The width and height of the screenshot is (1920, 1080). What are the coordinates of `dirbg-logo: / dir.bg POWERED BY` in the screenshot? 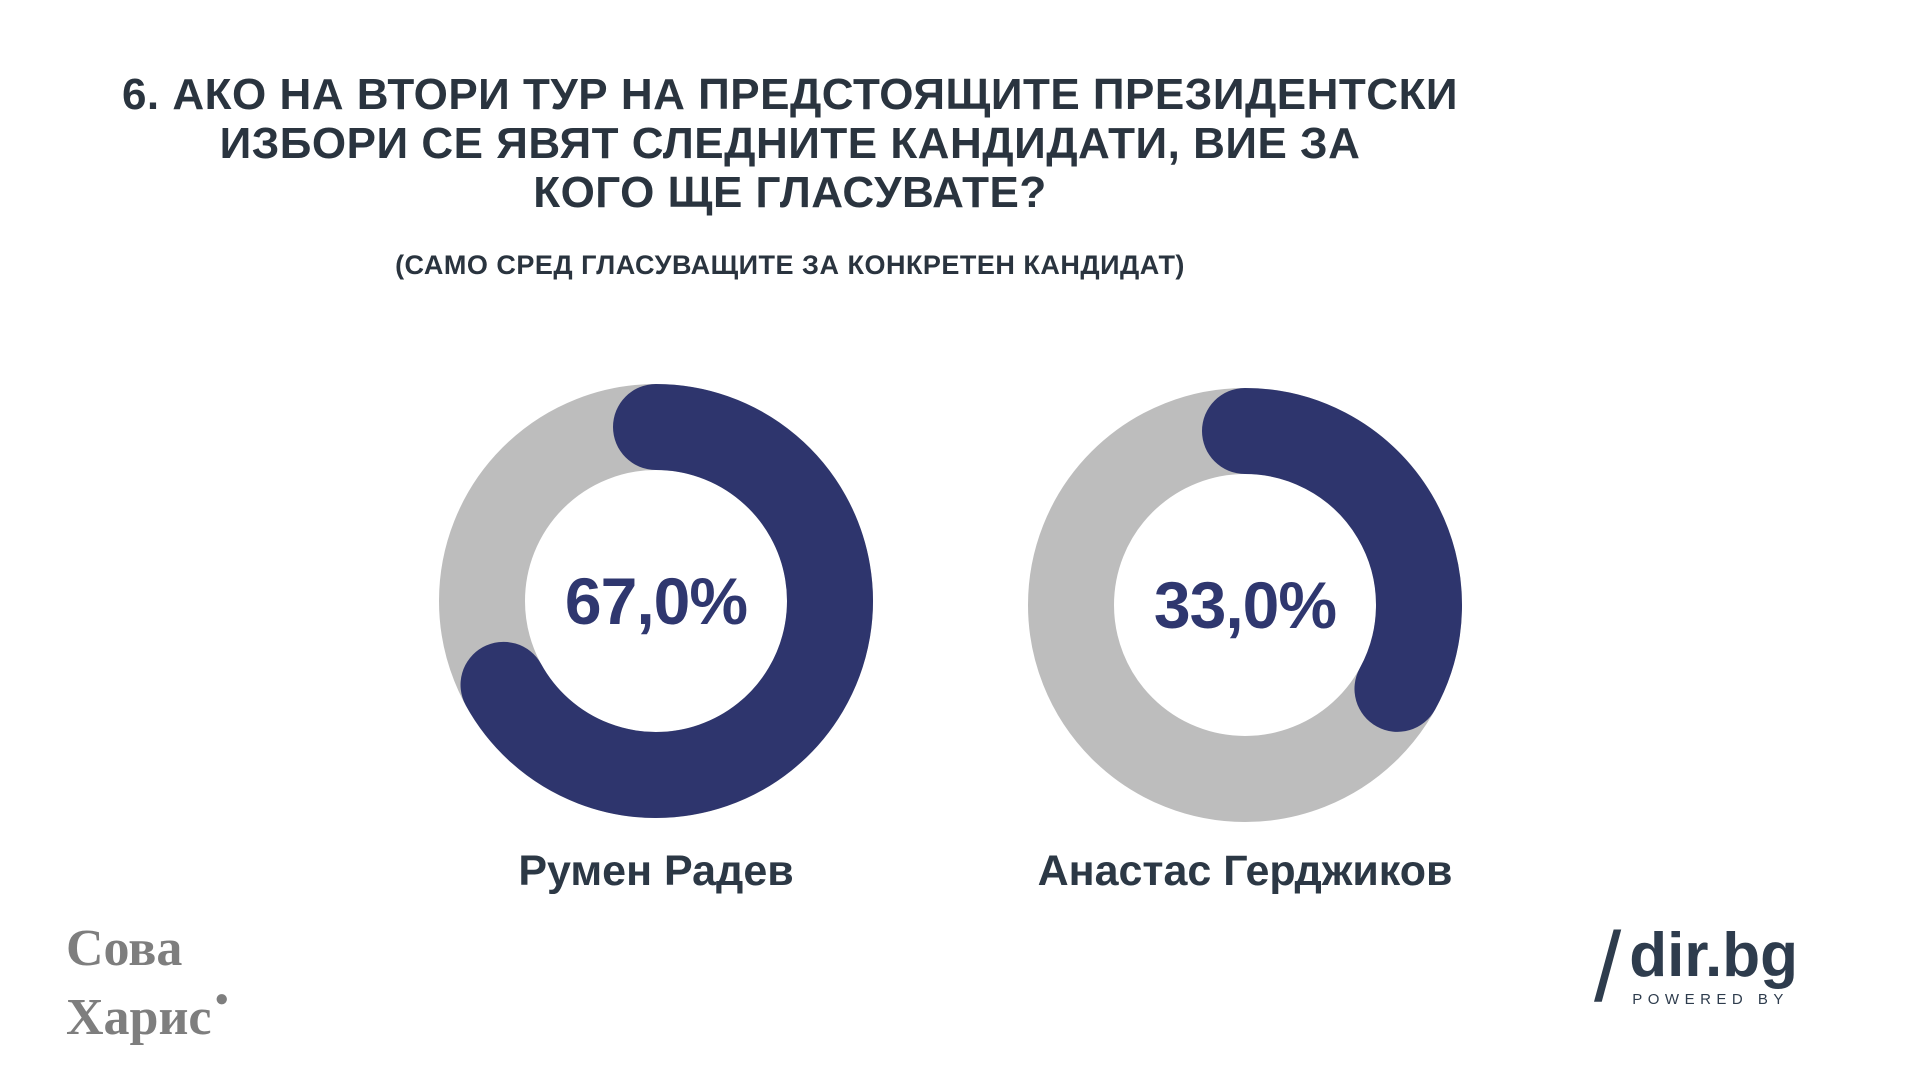 It's located at (1696, 967).